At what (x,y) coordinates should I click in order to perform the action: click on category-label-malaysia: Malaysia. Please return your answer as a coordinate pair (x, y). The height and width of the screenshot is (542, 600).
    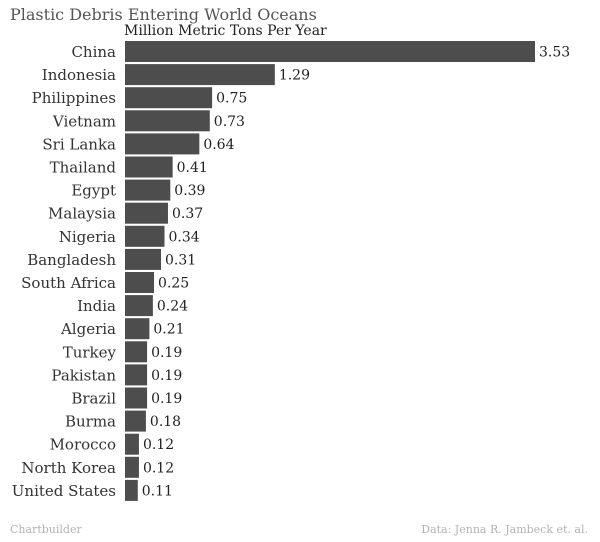
    Looking at the image, I should click on (82, 214).